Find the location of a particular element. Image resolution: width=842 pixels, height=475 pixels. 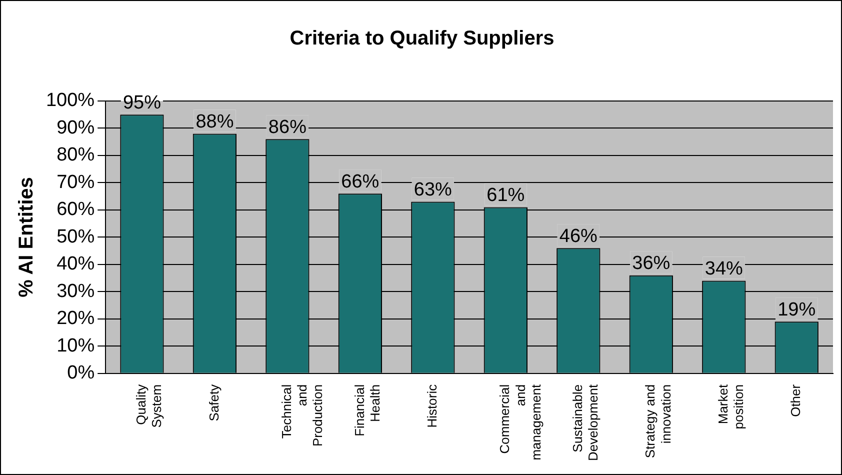

y-axis-title: % AI Entities is located at coordinates (27, 237).